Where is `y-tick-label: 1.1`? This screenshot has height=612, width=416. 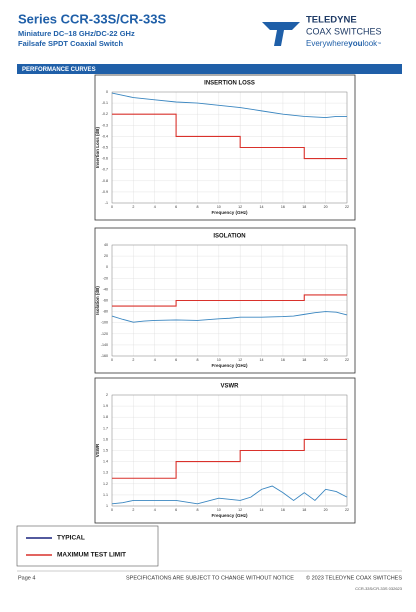 y-tick-label: 1.1 is located at coordinates (105, 495).